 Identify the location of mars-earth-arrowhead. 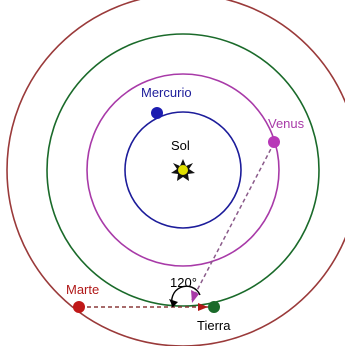
(203, 307).